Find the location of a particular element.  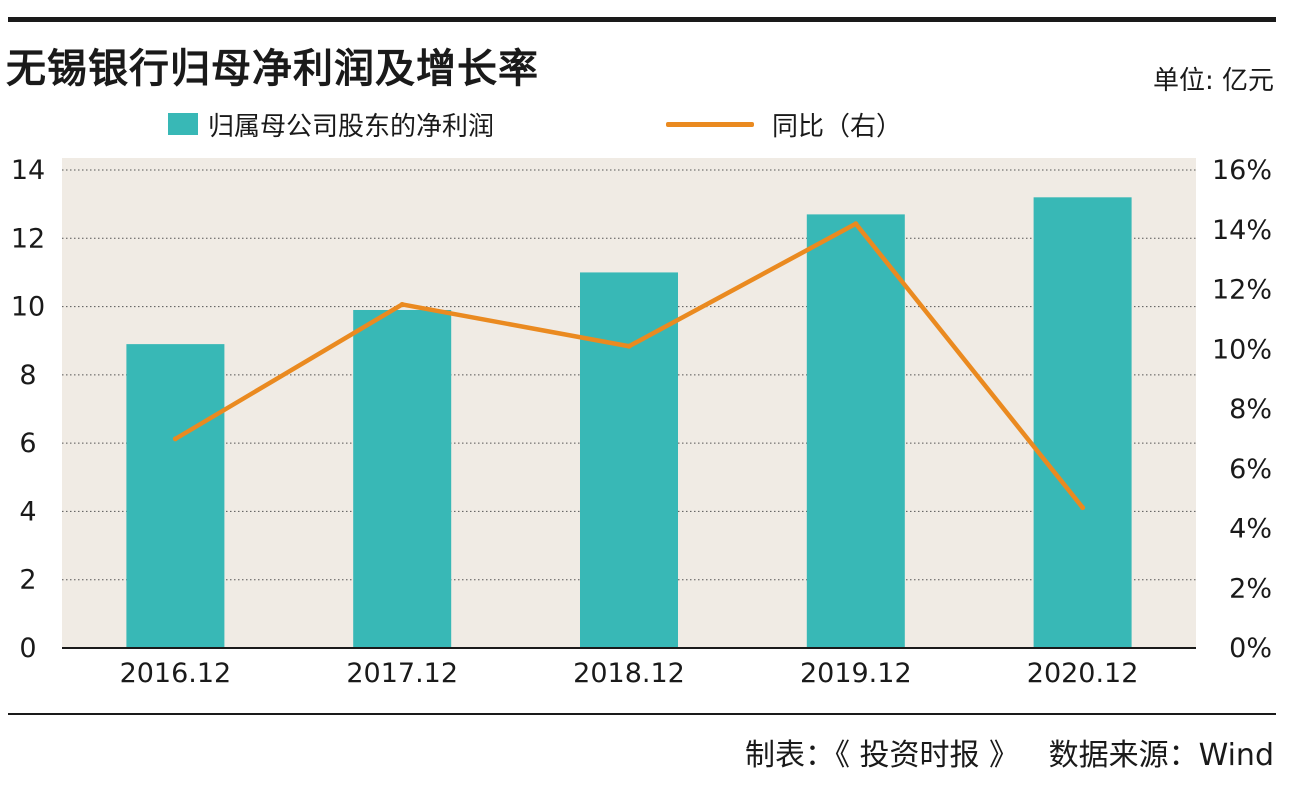

legend-bar-swatch is located at coordinates (183, 124).